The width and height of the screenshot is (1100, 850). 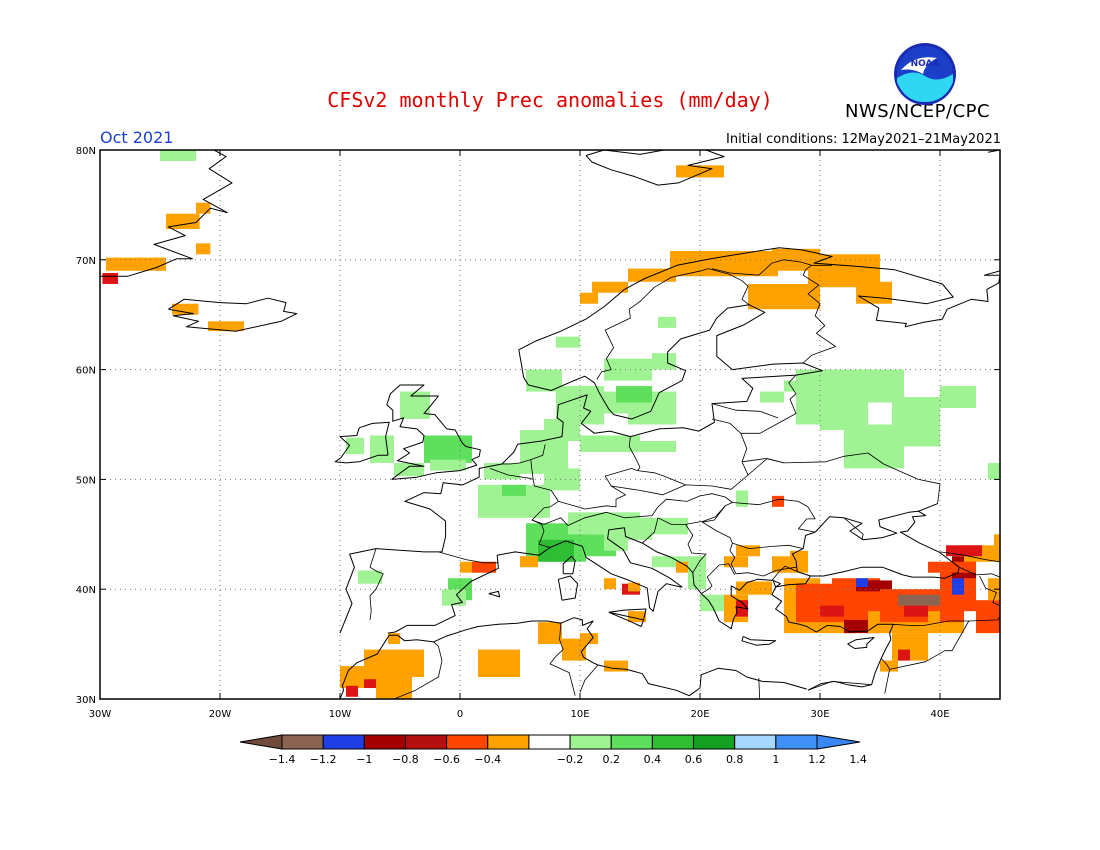 I want to click on colorbar-label: −0.6, so click(x=446, y=759).